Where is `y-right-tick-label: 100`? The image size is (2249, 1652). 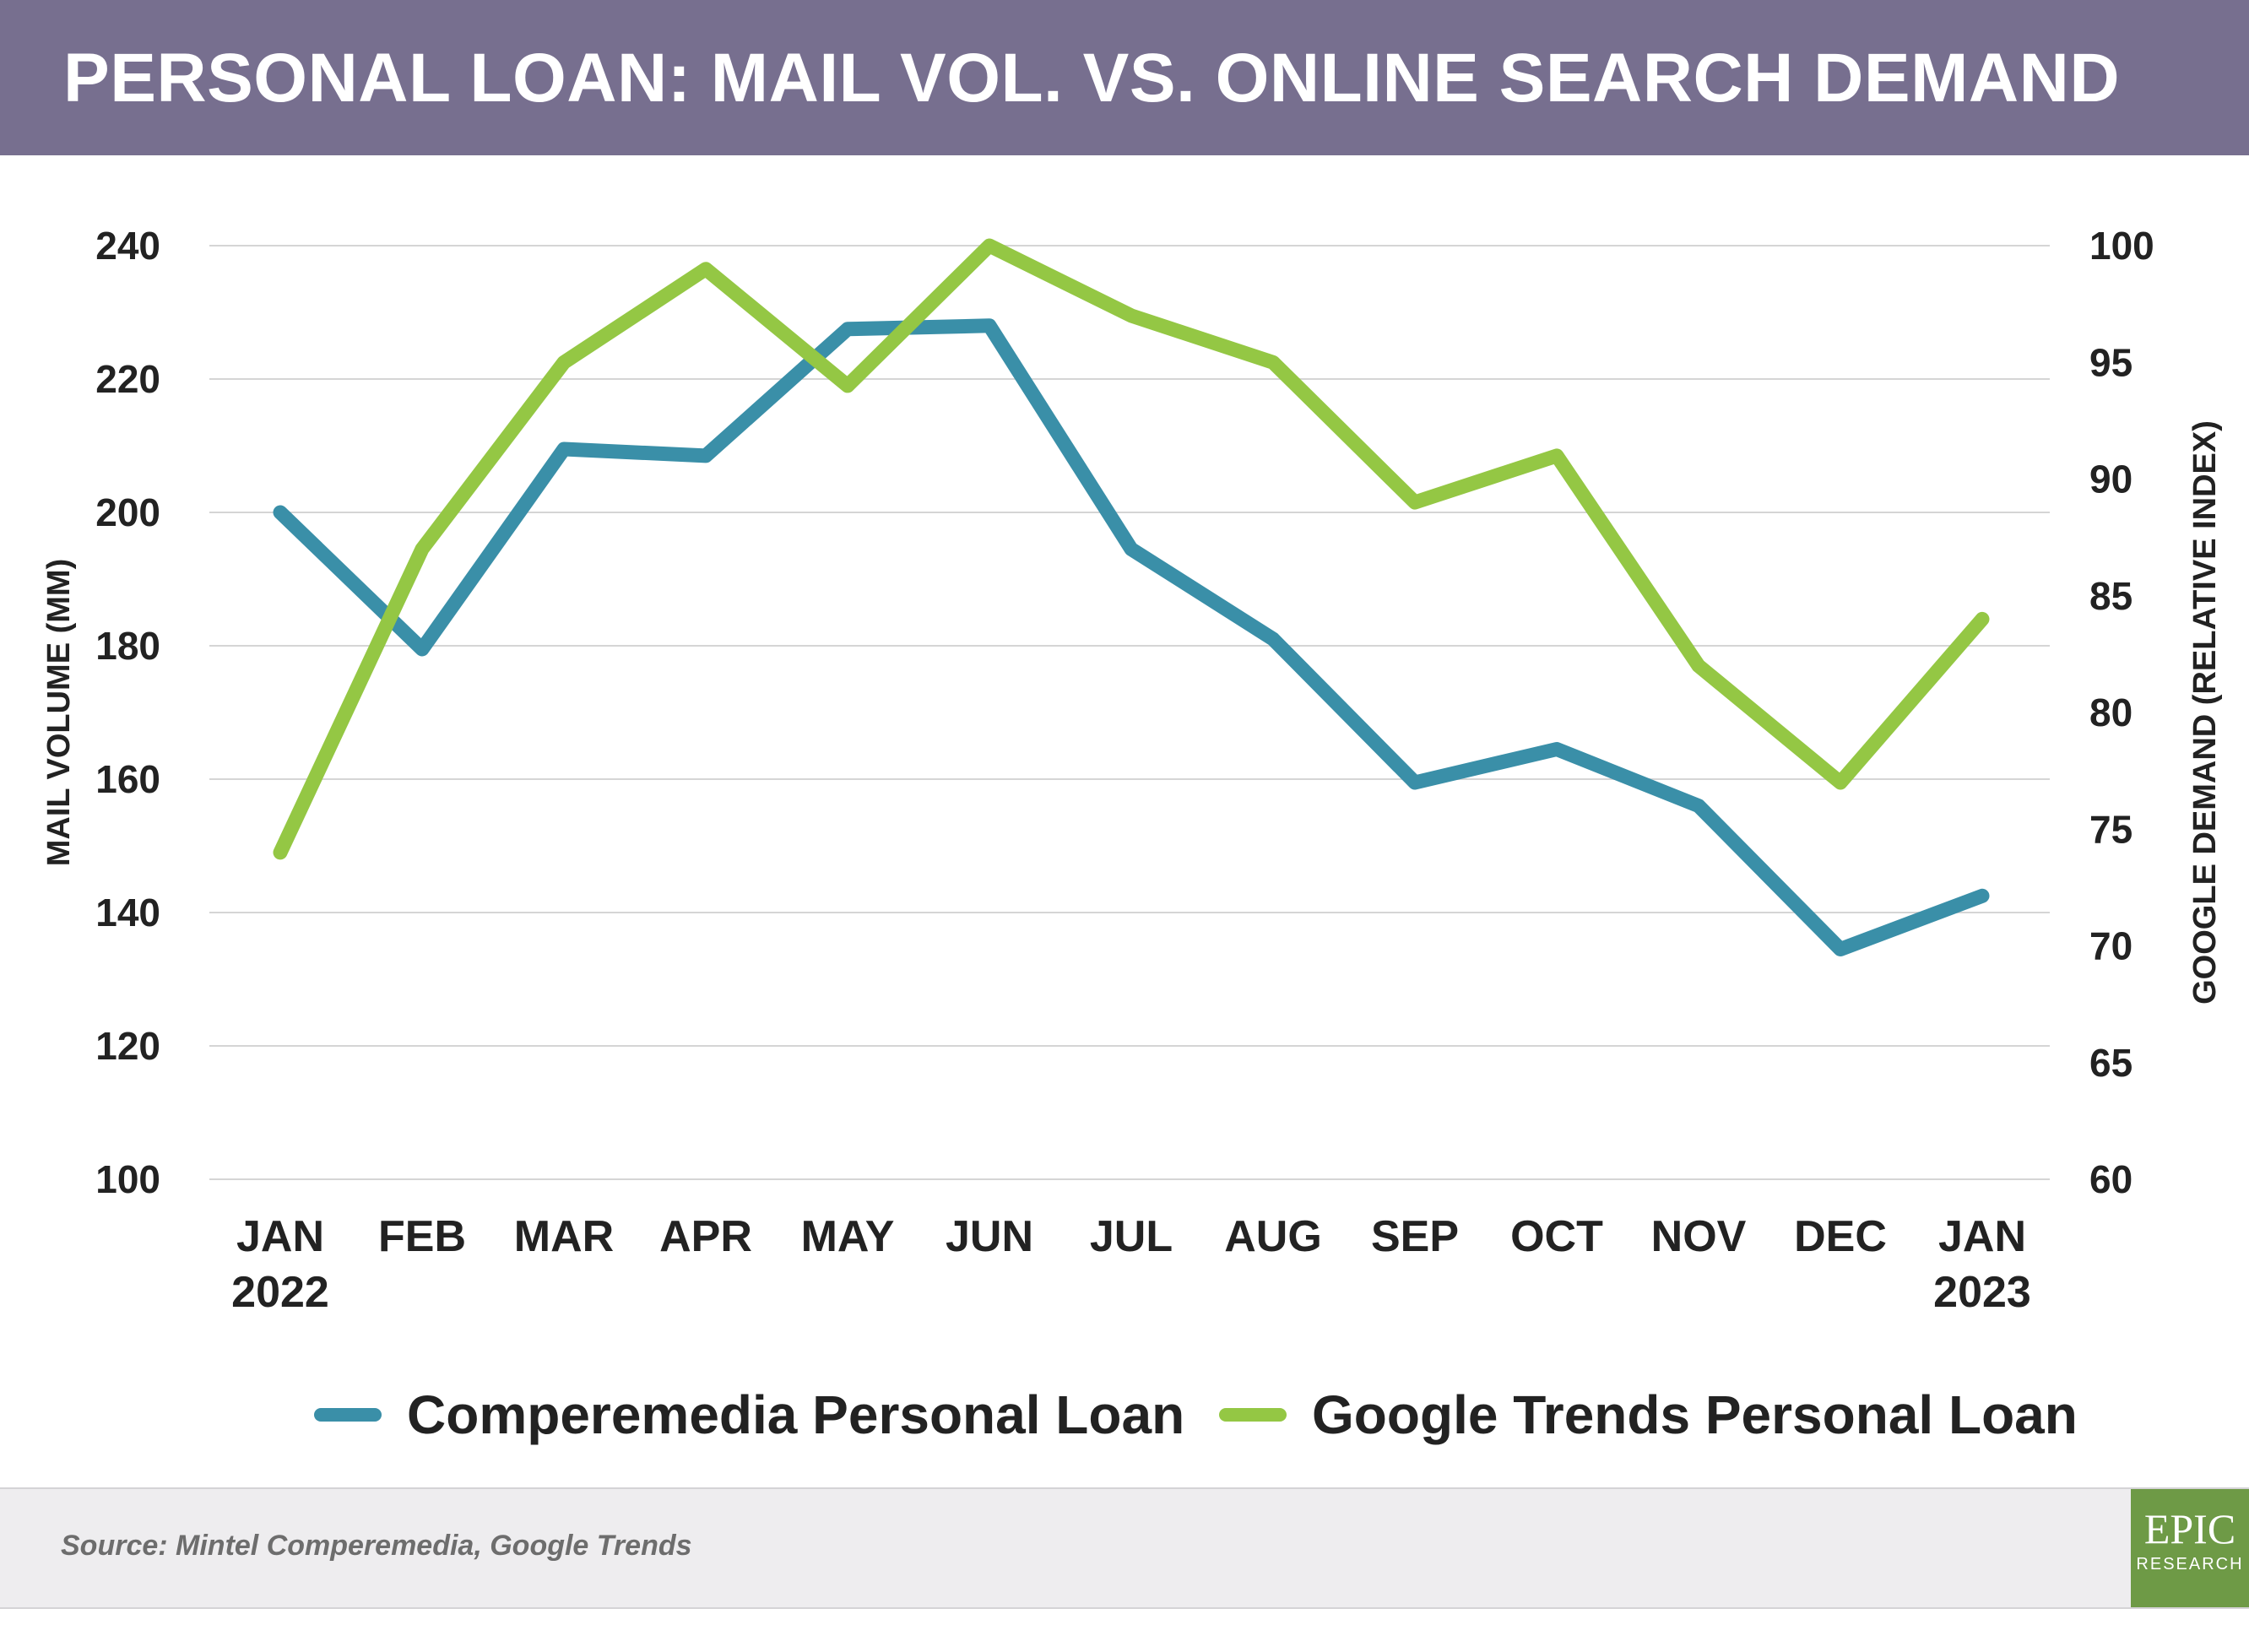
y-right-tick-label: 100 is located at coordinates (2122, 246).